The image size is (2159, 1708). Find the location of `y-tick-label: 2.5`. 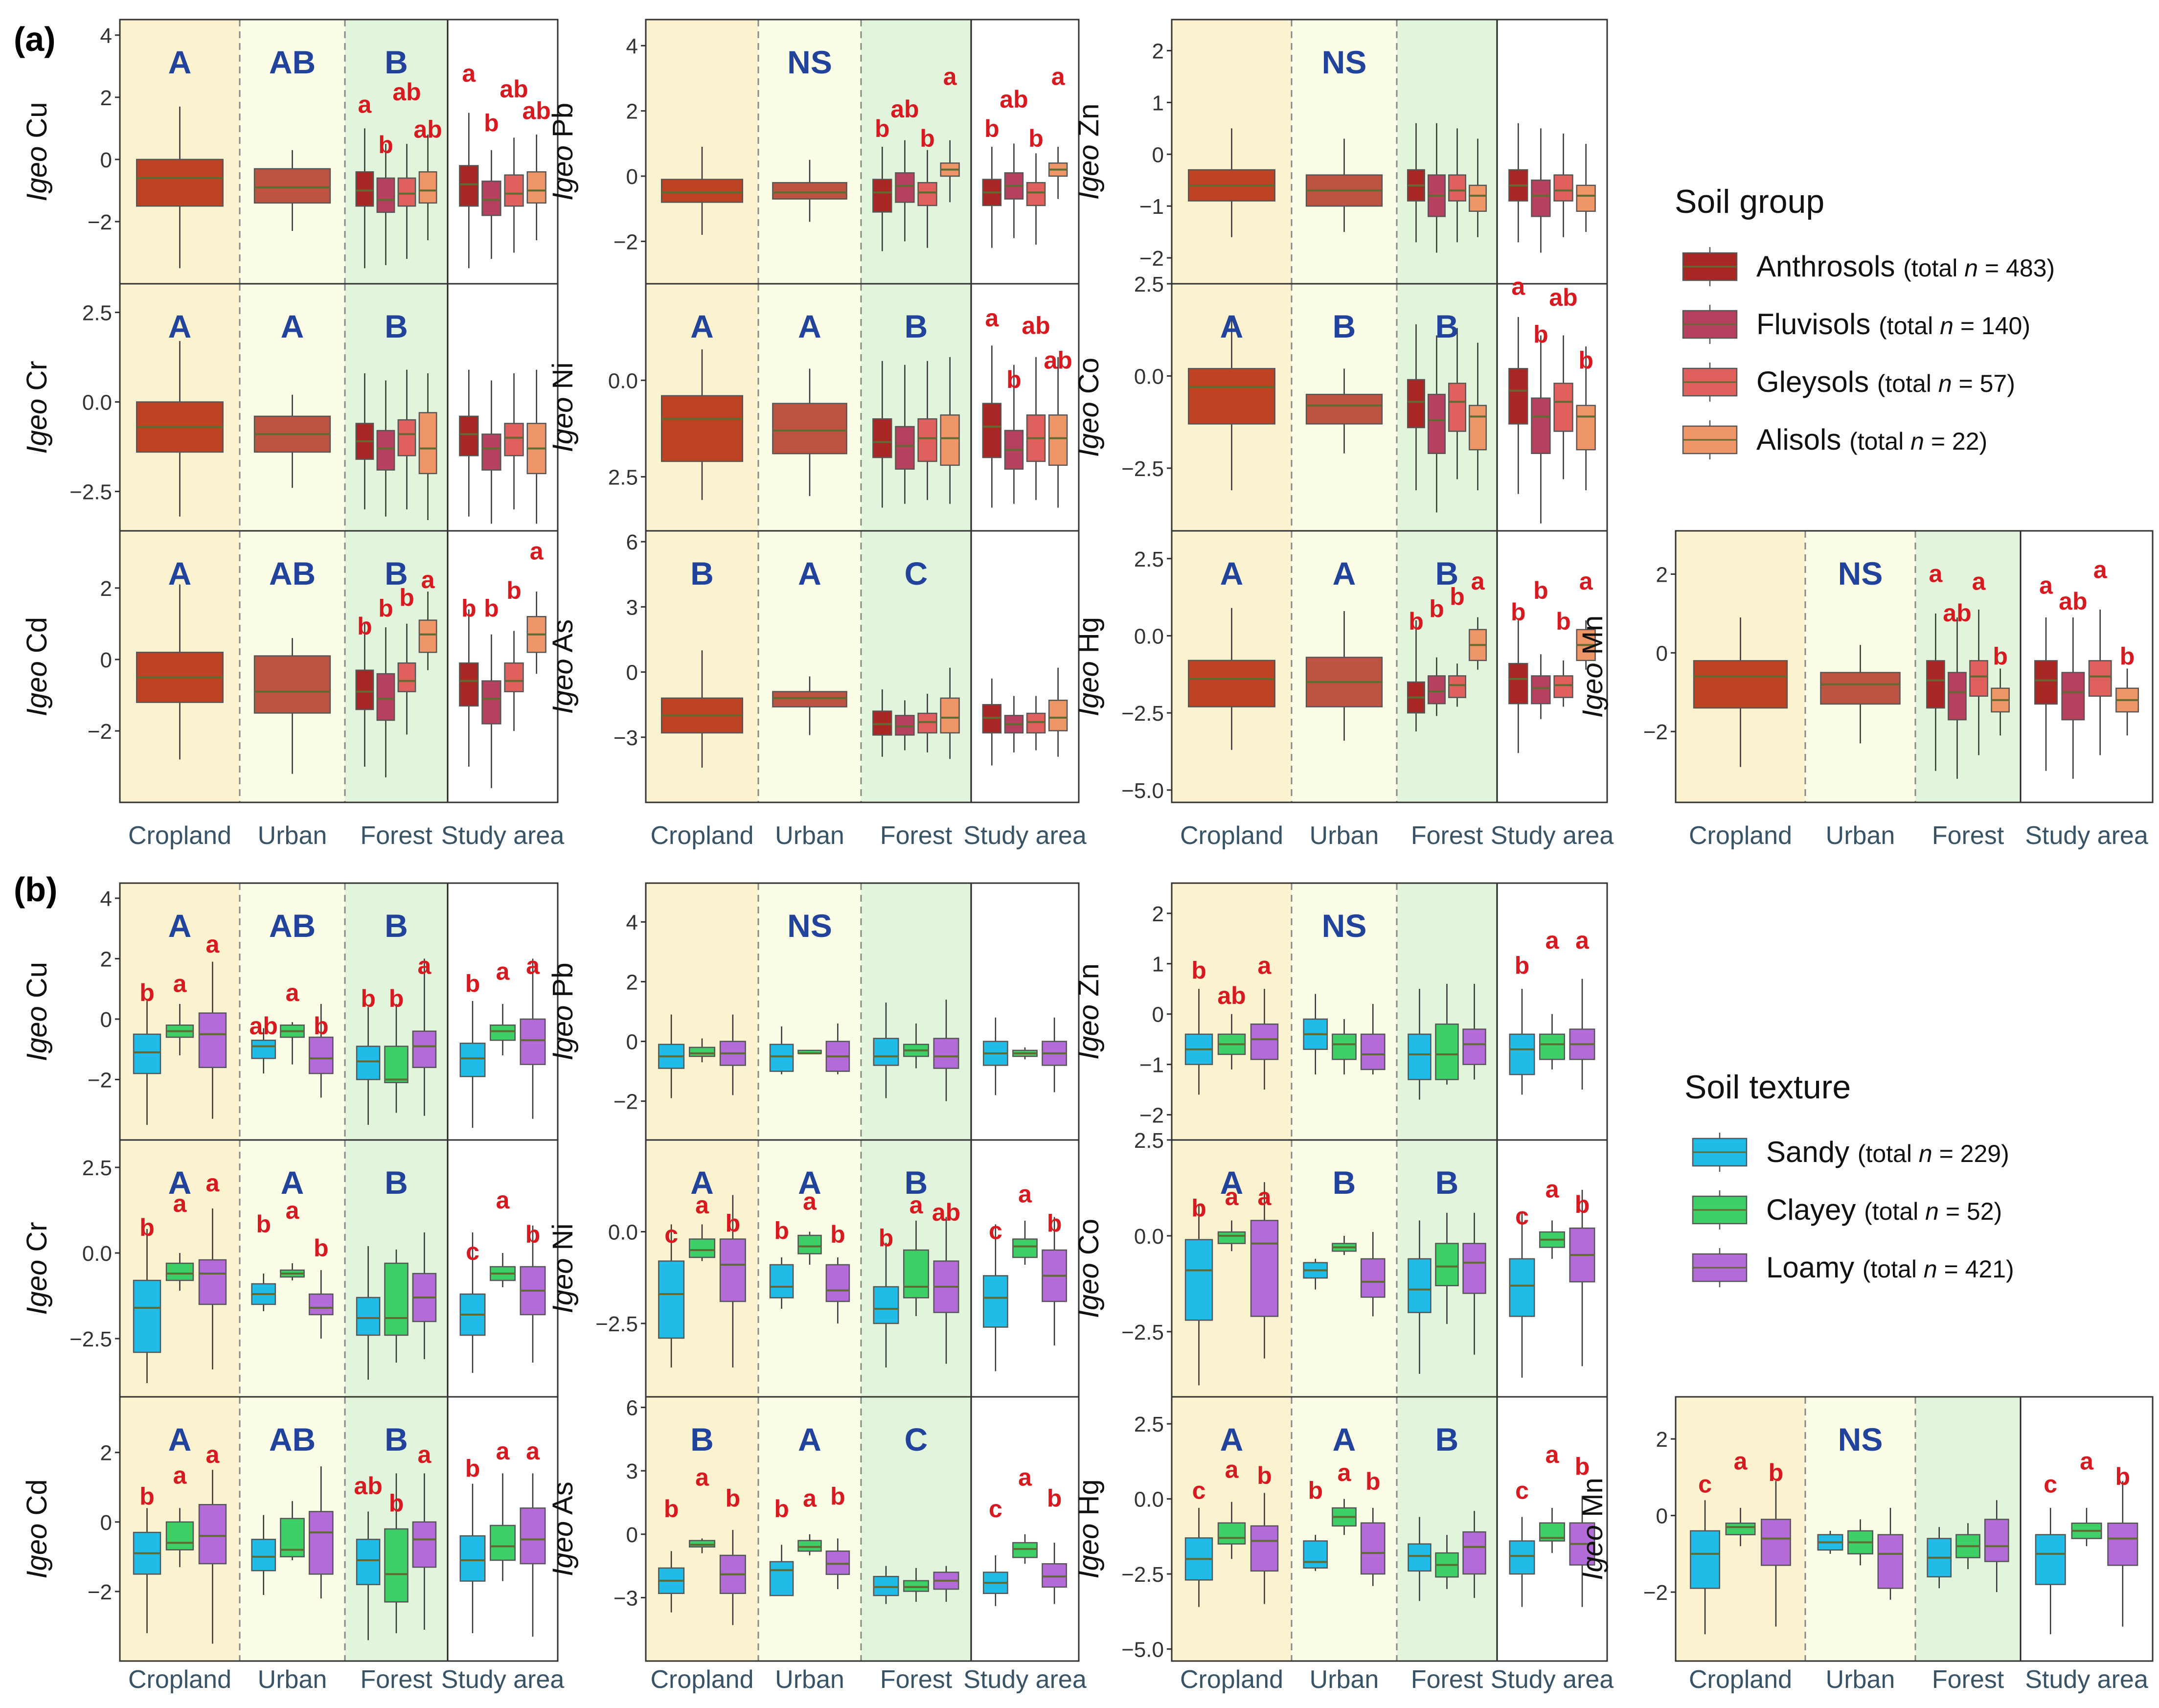

y-tick-label: 2.5 is located at coordinates (97, 313).